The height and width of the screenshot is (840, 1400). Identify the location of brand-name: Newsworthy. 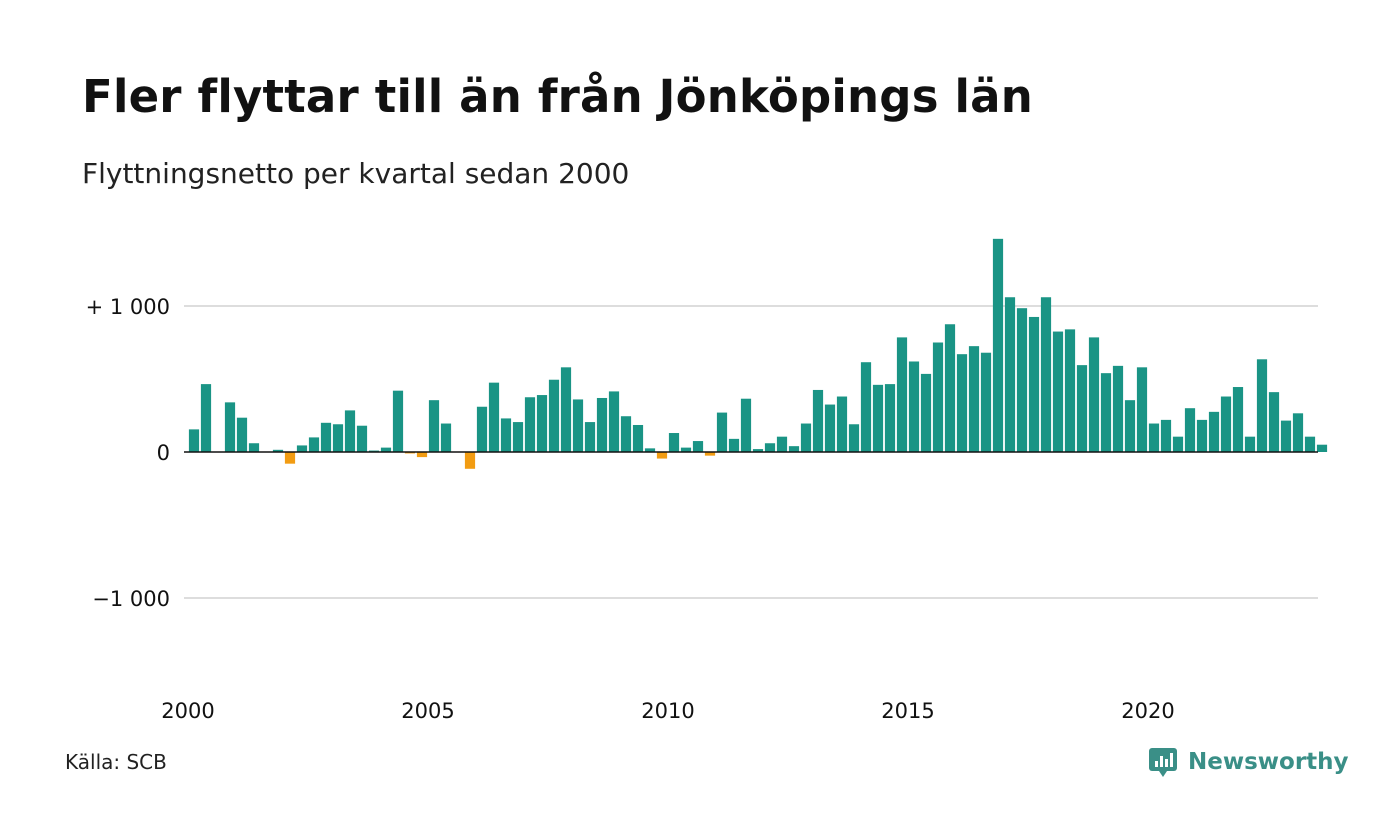
(1268, 762).